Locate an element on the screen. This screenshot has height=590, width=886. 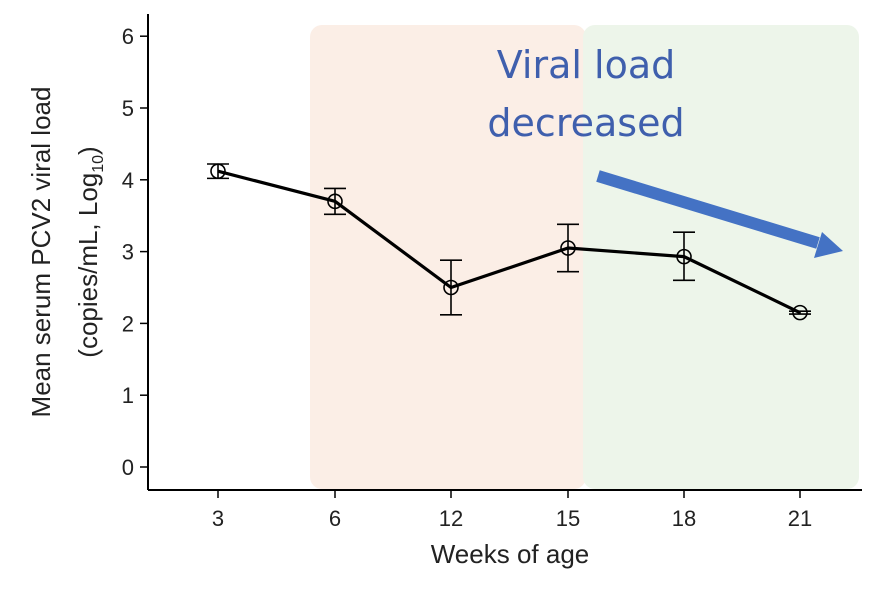
annotation: Viral load decreased is located at coordinates (665, 150).